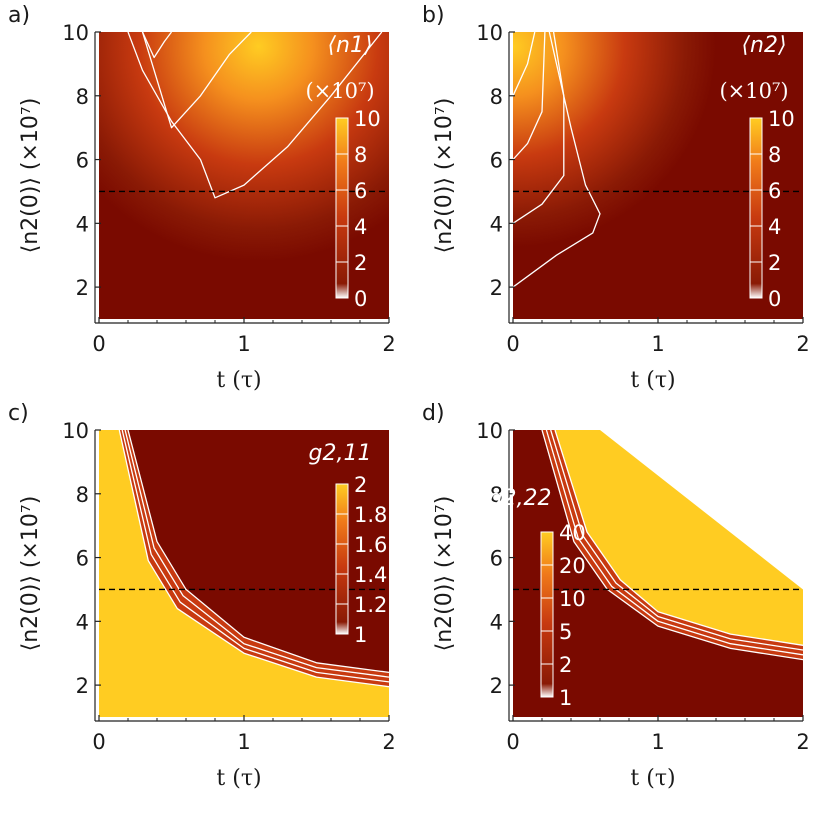  What do you see at coordinates (537, 598) in the screenshot?
I see `colorbar: 40 20 10 5 2 1 g2,22` at bounding box center [537, 598].